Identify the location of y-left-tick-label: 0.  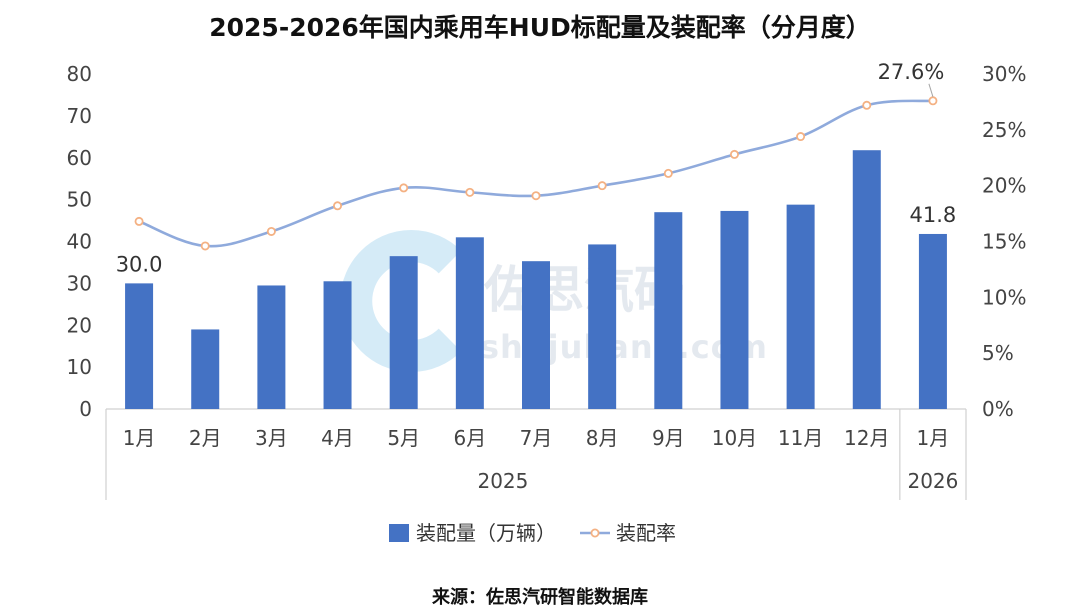
(85, 409).